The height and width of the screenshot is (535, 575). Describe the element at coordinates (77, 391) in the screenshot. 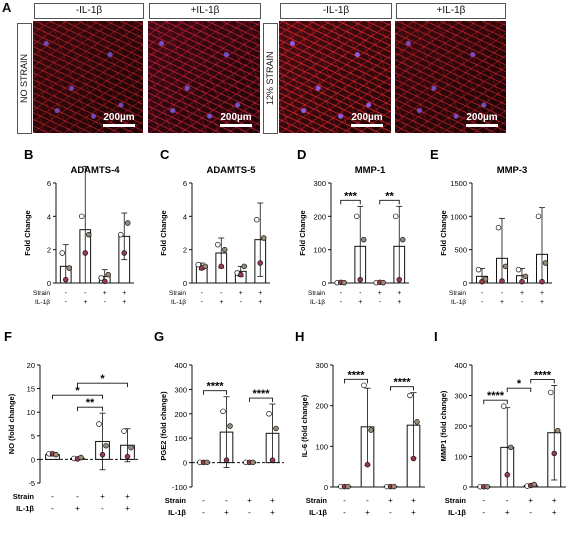

I see `significance-label: *` at that location.